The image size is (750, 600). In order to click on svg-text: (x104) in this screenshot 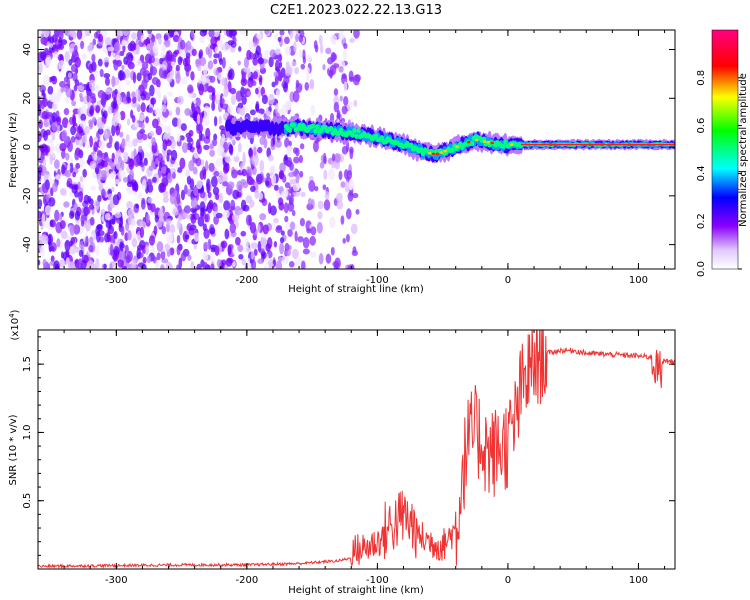, I will do `click(14, 324)`.